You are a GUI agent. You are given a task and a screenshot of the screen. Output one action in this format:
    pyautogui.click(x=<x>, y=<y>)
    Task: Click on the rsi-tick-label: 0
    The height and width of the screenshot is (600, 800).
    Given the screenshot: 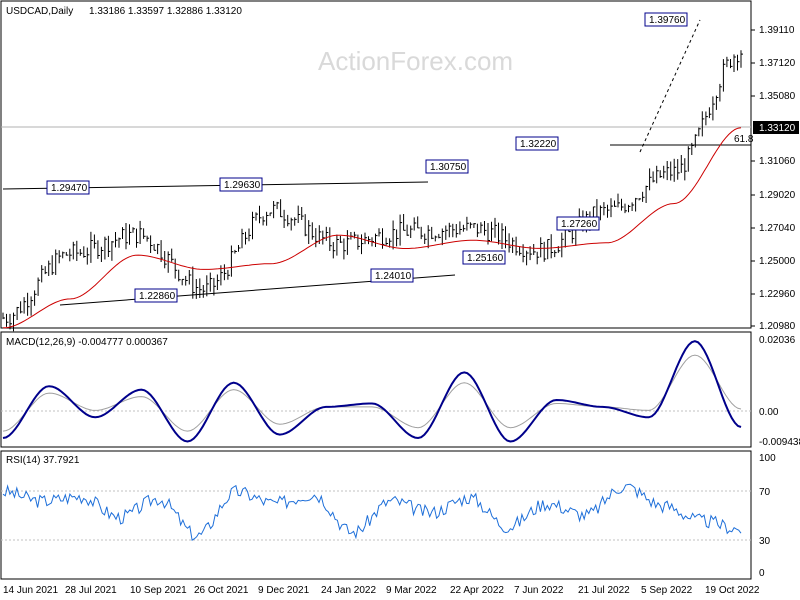 What is the action you would take?
    pyautogui.click(x=762, y=573)
    